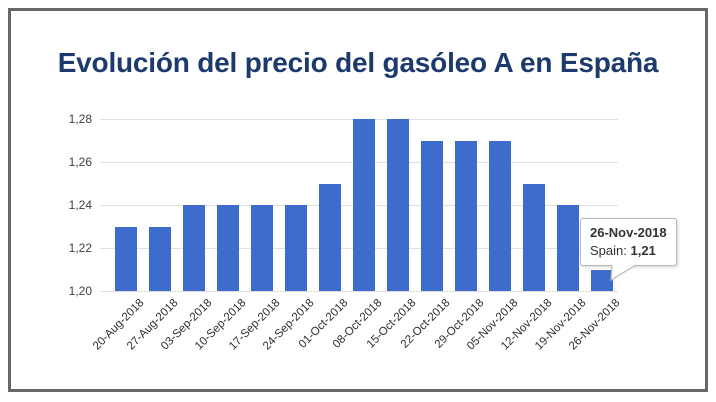 The image size is (716, 402). I want to click on tooltip-series-label: Spain:, so click(608, 250).